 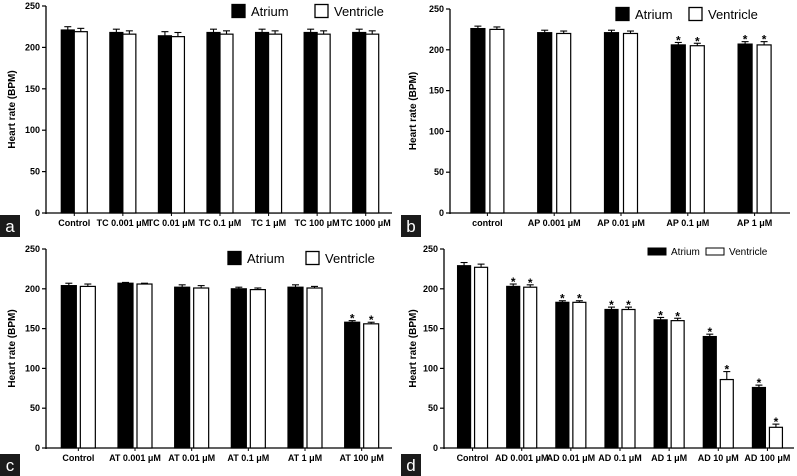 I want to click on x-tick-label: AT 1 μM, so click(x=305, y=458).